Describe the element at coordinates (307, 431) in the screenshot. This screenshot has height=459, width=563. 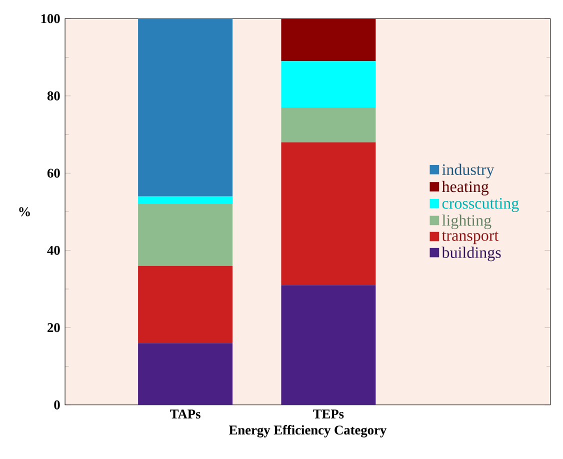
I see `x-axis-title: Energy Efficiency Category` at that location.